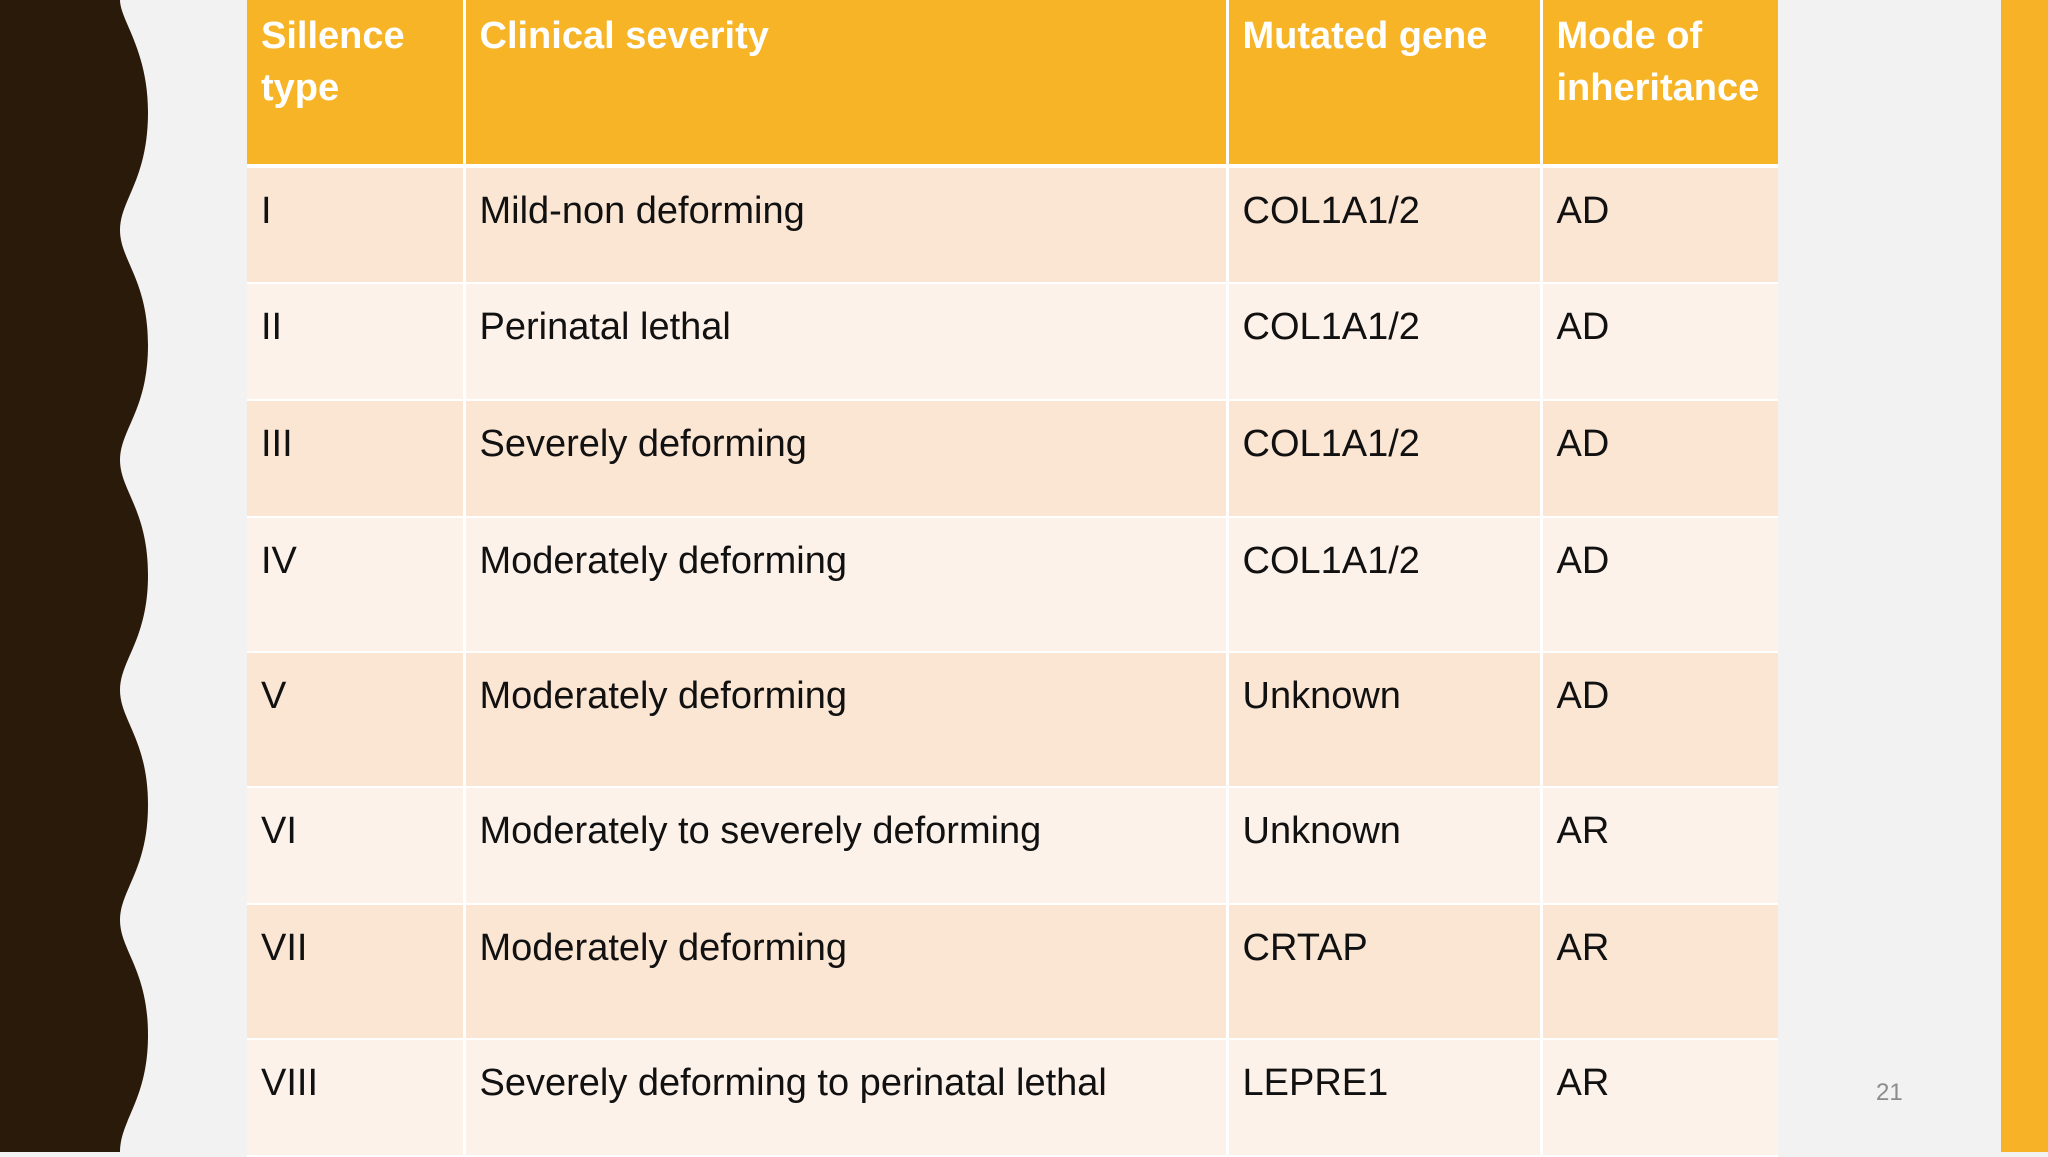 The height and width of the screenshot is (1157, 2048). Describe the element at coordinates (356, 458) in the screenshot. I see `cell-type: III` at that location.